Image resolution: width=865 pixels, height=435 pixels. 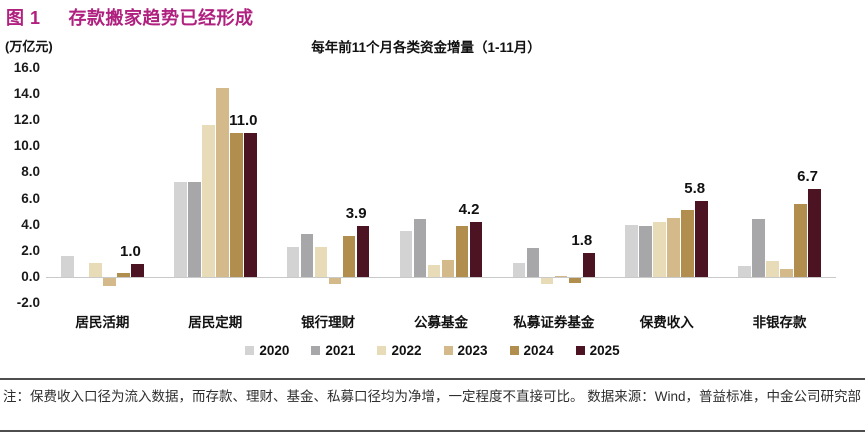 I want to click on y-axis-tick-label: 16.0, so click(x=26, y=67).